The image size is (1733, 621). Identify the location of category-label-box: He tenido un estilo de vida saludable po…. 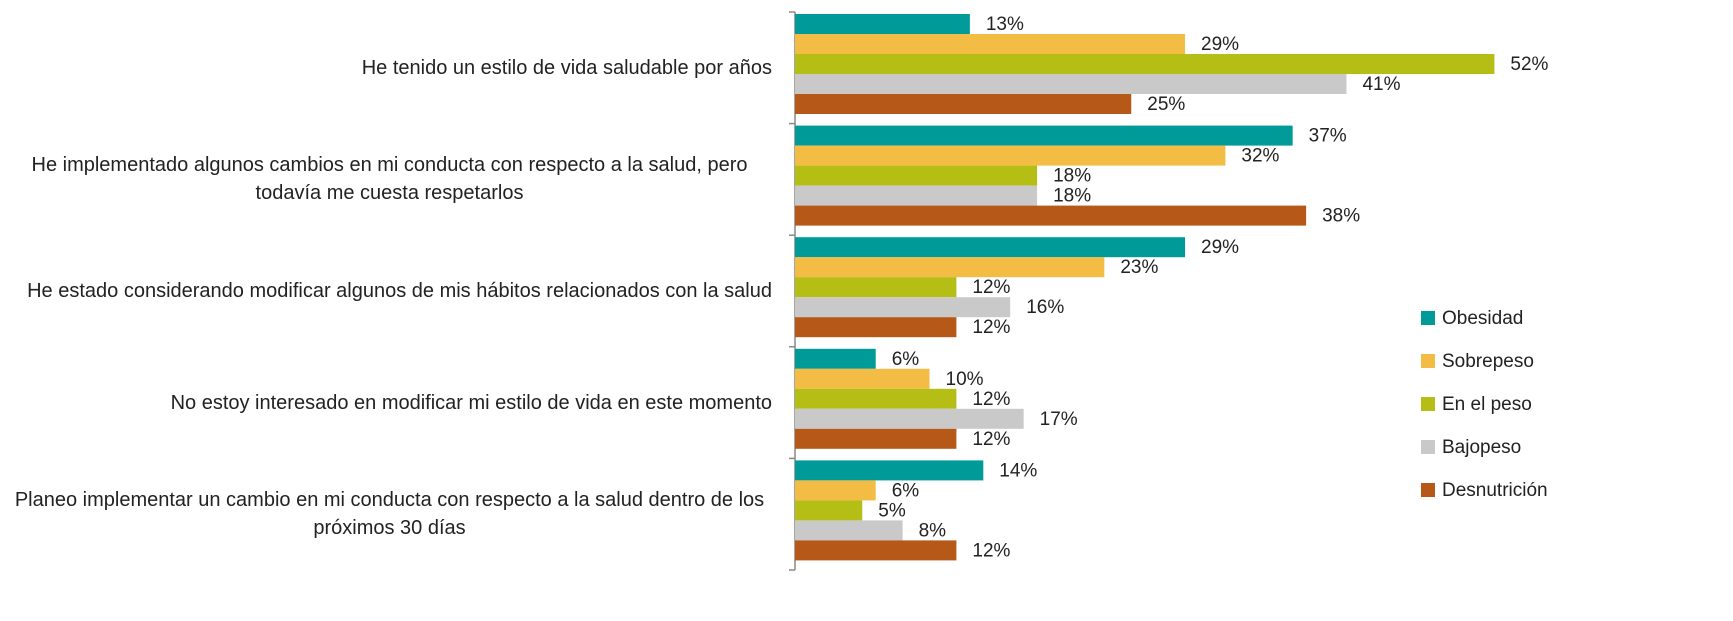
(386, 68).